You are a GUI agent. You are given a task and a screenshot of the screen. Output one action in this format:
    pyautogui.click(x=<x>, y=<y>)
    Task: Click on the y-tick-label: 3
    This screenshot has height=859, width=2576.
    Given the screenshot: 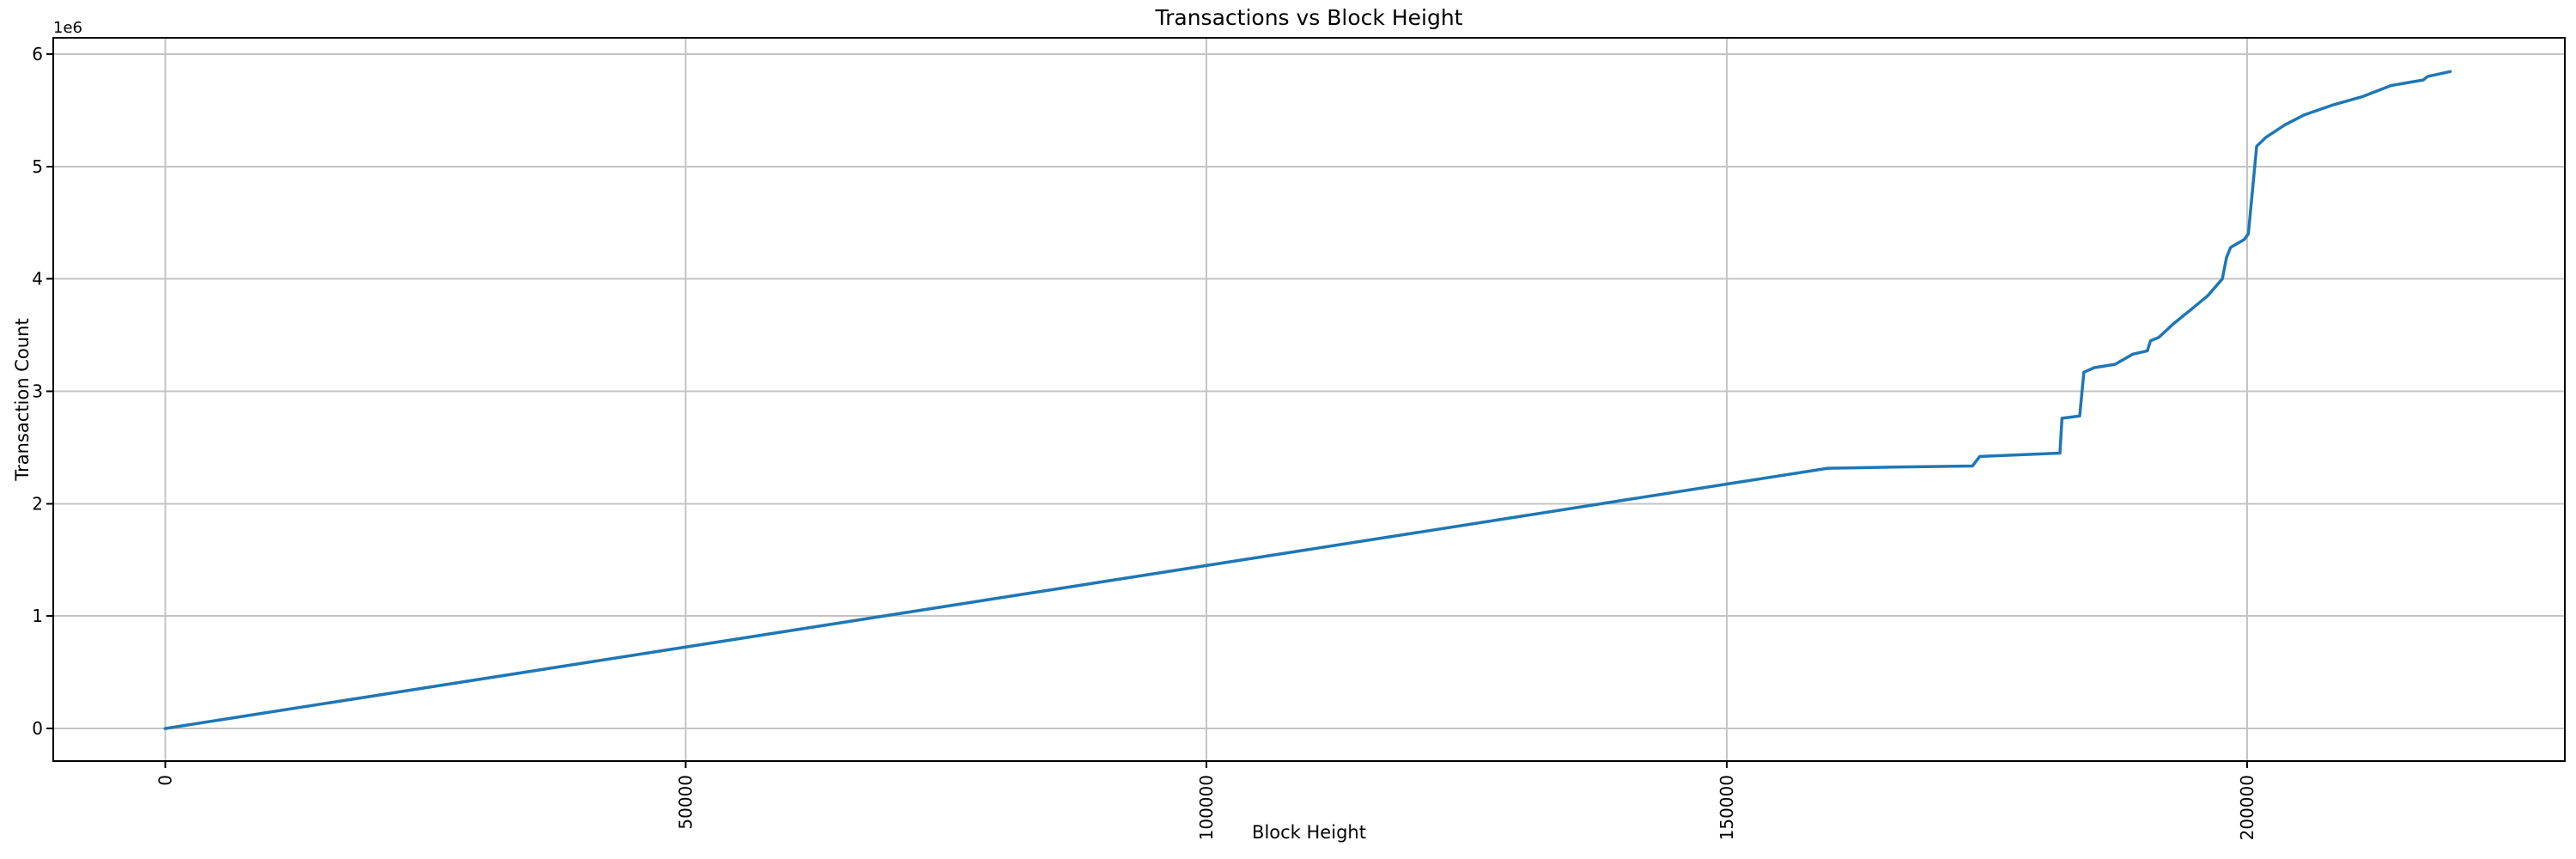 What is the action you would take?
    pyautogui.click(x=37, y=392)
    